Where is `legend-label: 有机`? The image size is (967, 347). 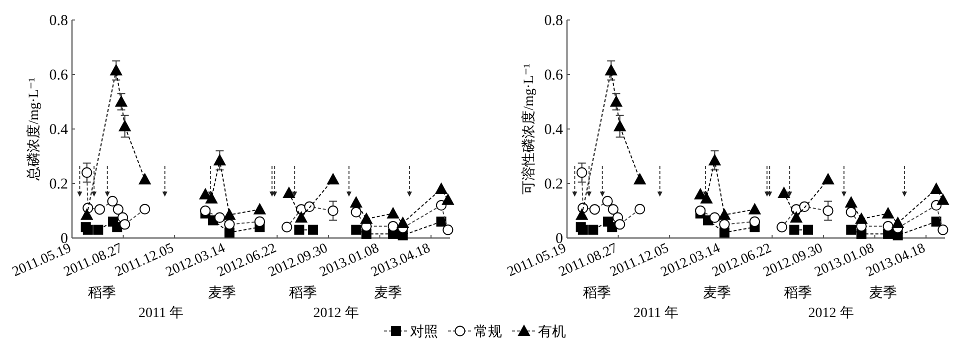 legend-label: 有机 is located at coordinates (552, 332).